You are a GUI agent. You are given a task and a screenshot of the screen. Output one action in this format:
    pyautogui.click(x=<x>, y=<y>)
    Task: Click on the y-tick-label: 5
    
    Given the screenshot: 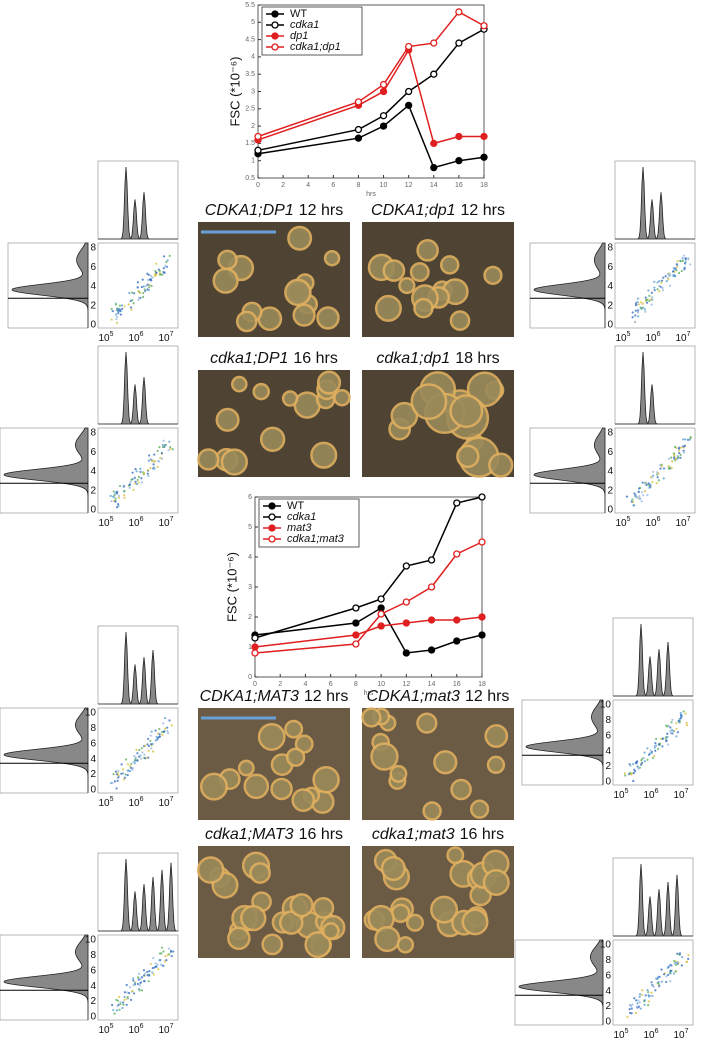 What is the action you would take?
    pyautogui.click(x=253, y=22)
    